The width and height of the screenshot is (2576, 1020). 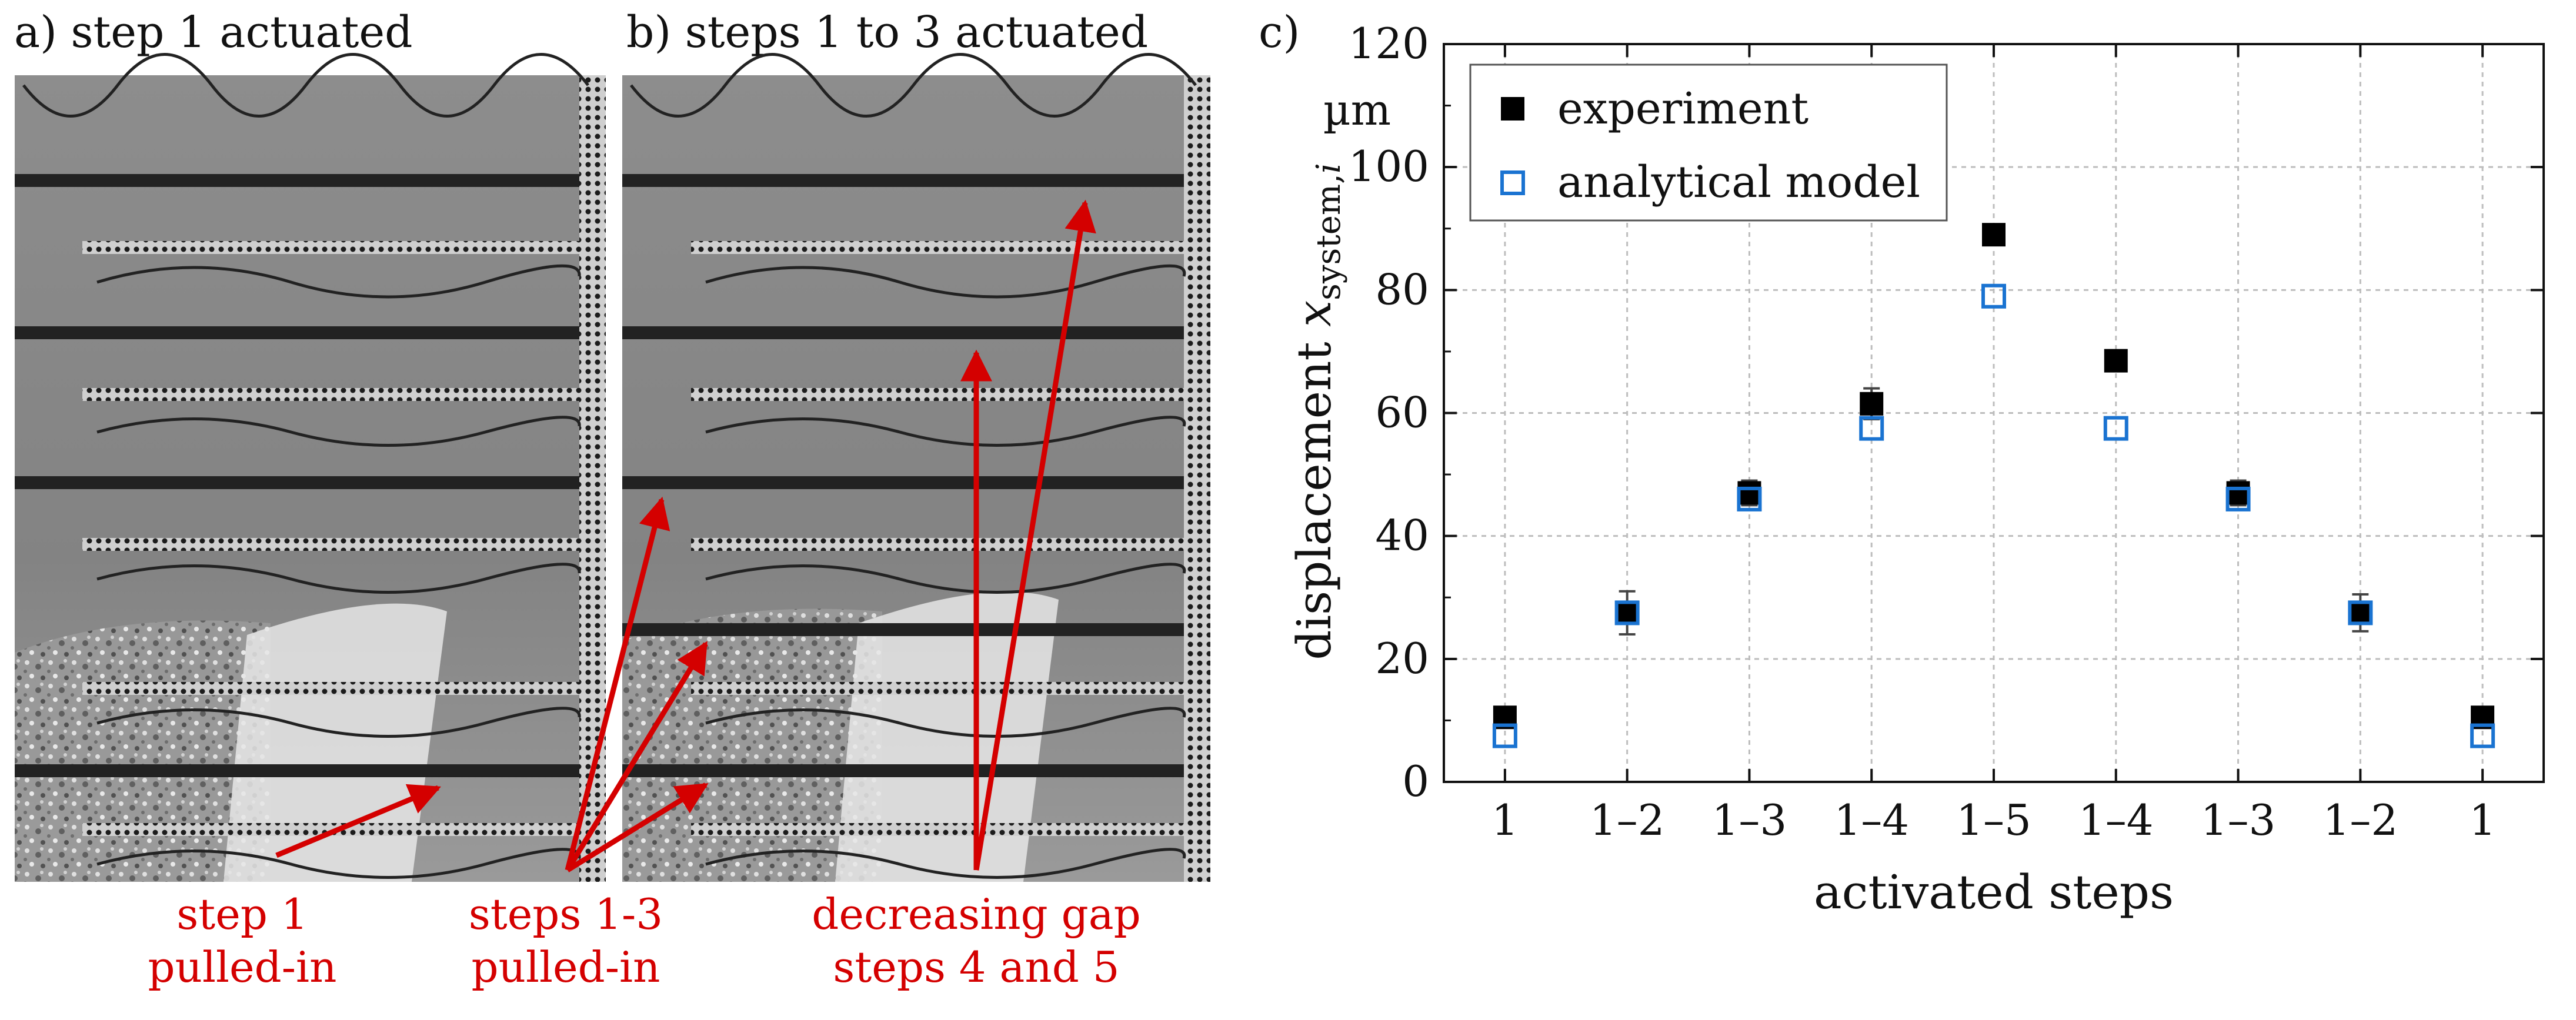 What do you see at coordinates (2482, 820) in the screenshot?
I see `x-tick-label-8: 1` at bounding box center [2482, 820].